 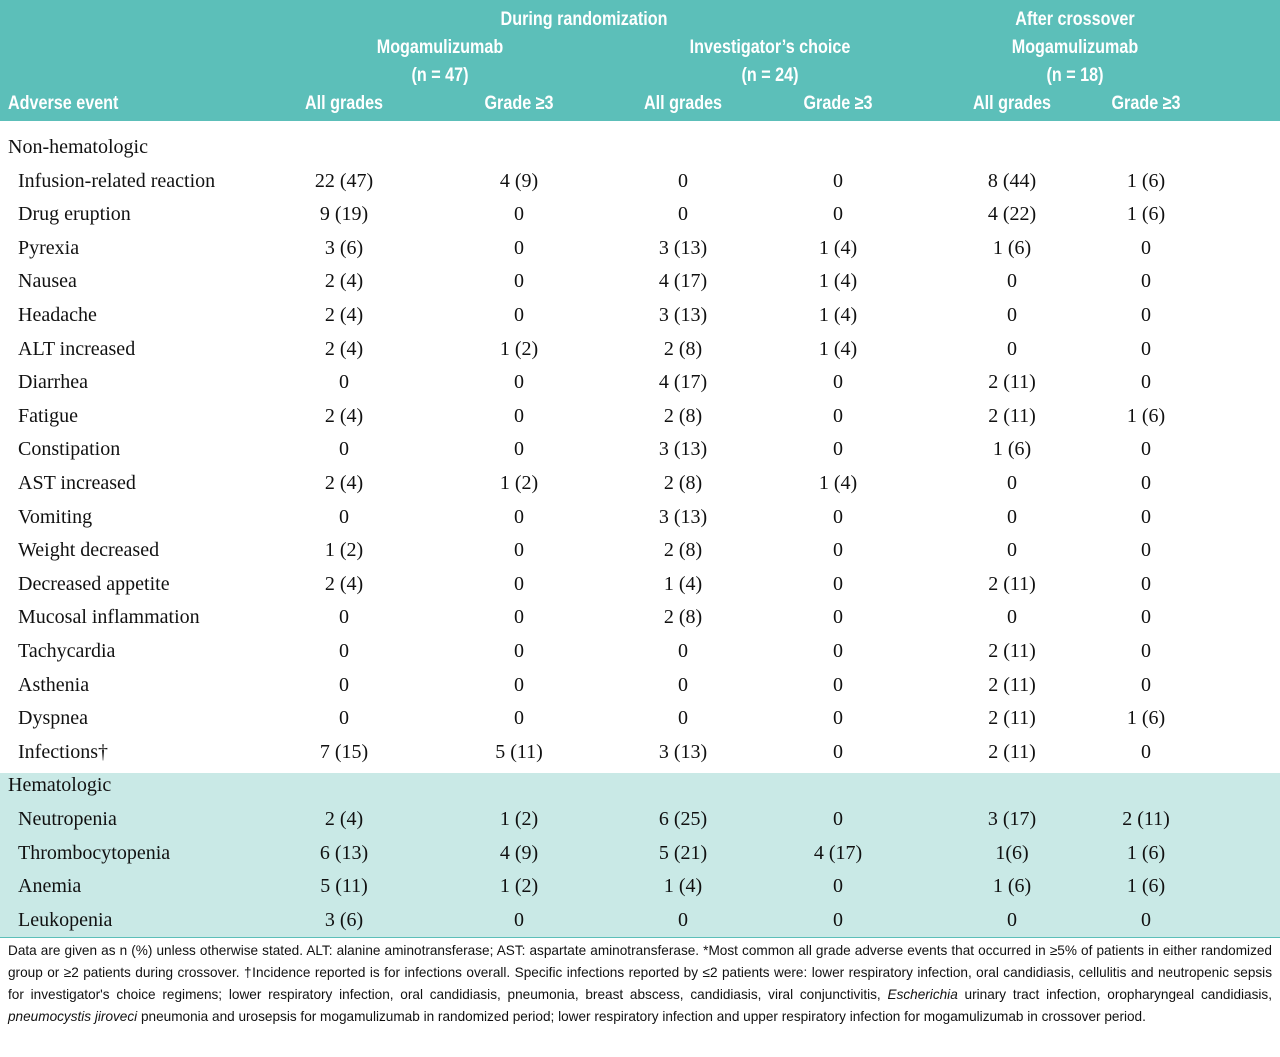 I want to click on row-label: Asthenia, so click(x=54, y=684).